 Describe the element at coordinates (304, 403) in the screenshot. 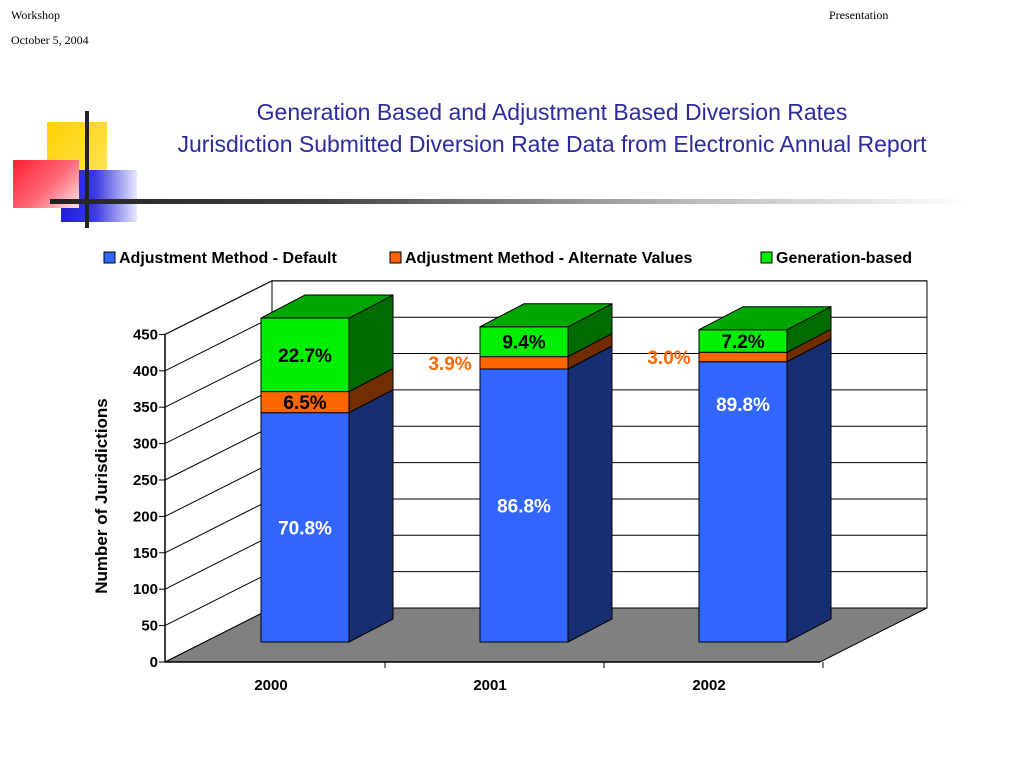

I see `data-label: 6.5%` at that location.